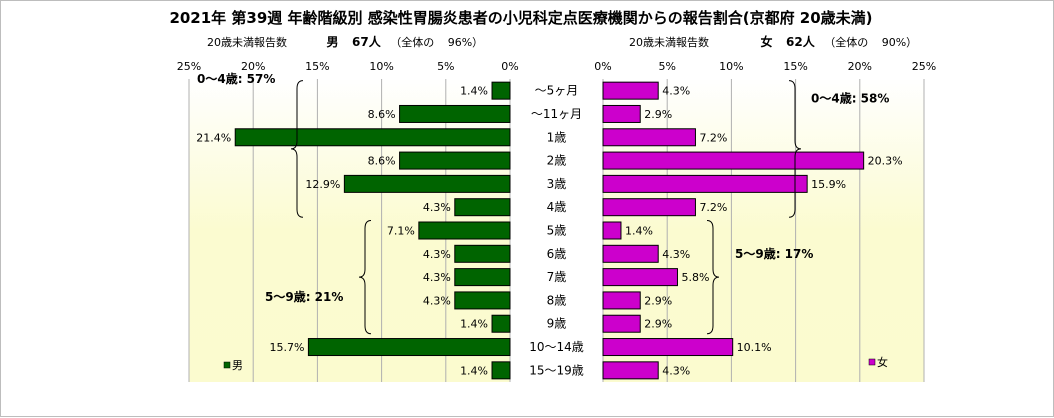 This screenshot has width=1054, height=418. I want to click on male-header-sex: 男, so click(332, 42).